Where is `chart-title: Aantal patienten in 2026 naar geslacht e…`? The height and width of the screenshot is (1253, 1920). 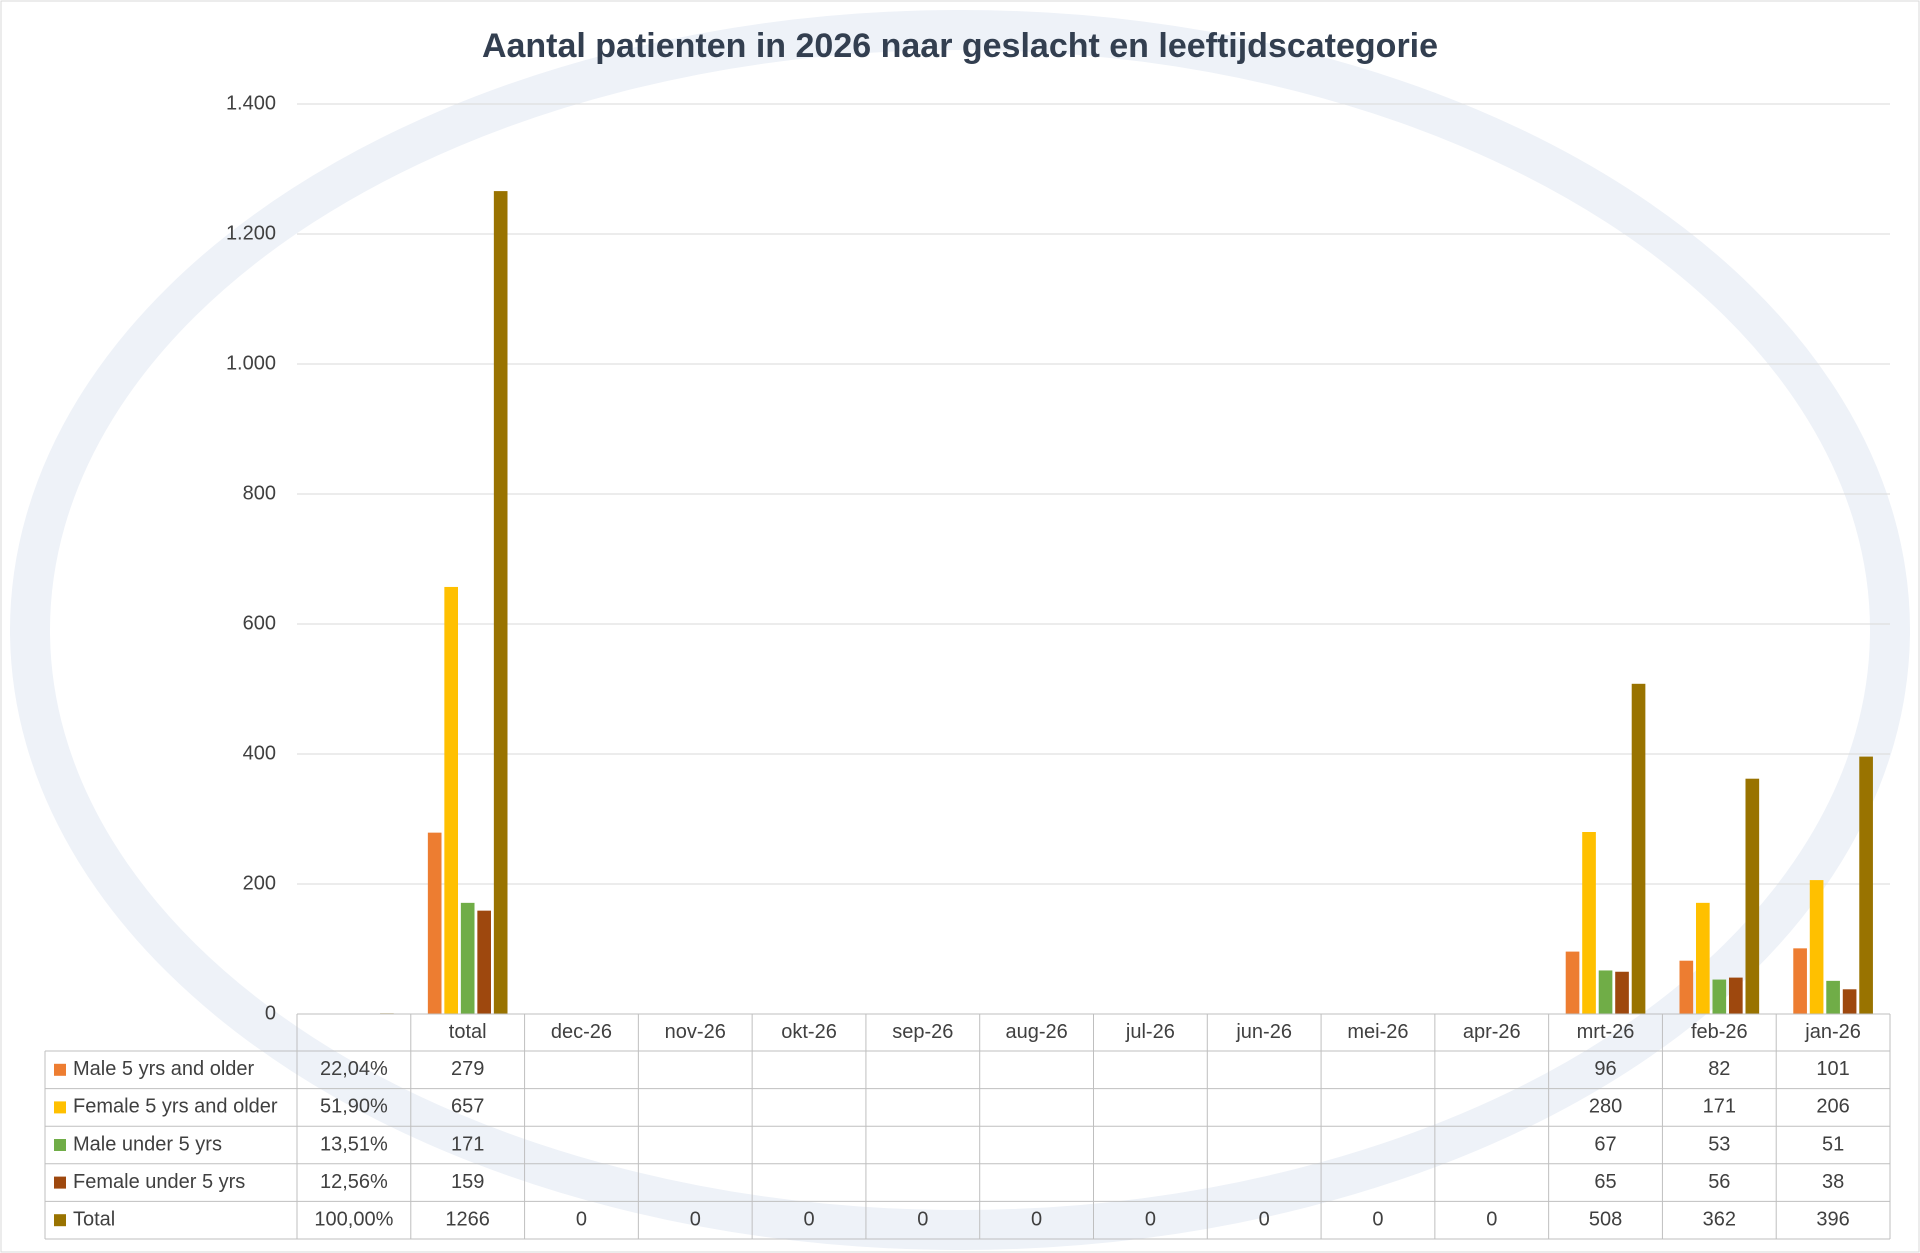
chart-title: Aantal patienten in 2026 naar geslacht e… is located at coordinates (960, 46).